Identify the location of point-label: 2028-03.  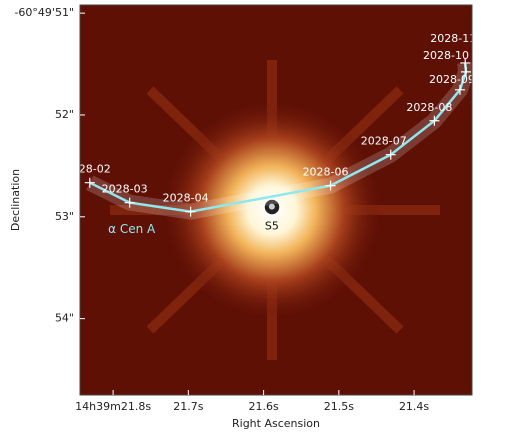
(125, 189).